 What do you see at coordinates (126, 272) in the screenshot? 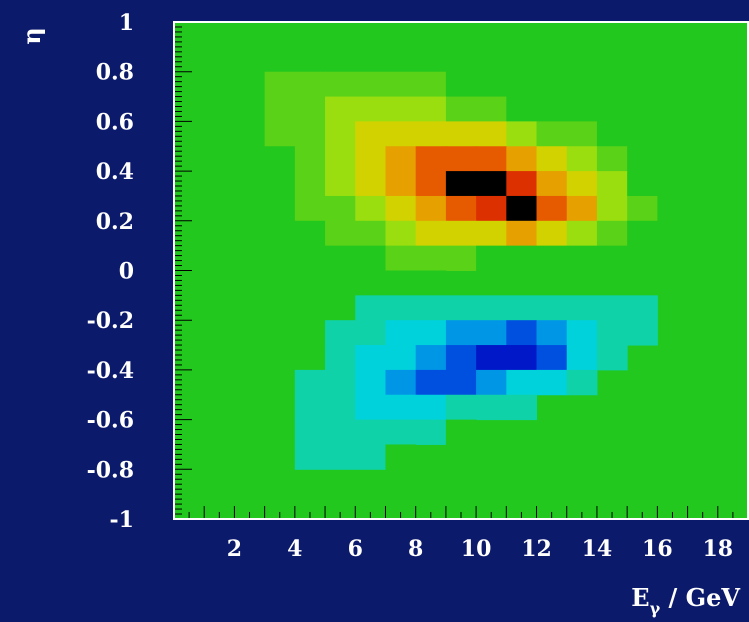
I see `y-tick-label: 0` at bounding box center [126, 272].